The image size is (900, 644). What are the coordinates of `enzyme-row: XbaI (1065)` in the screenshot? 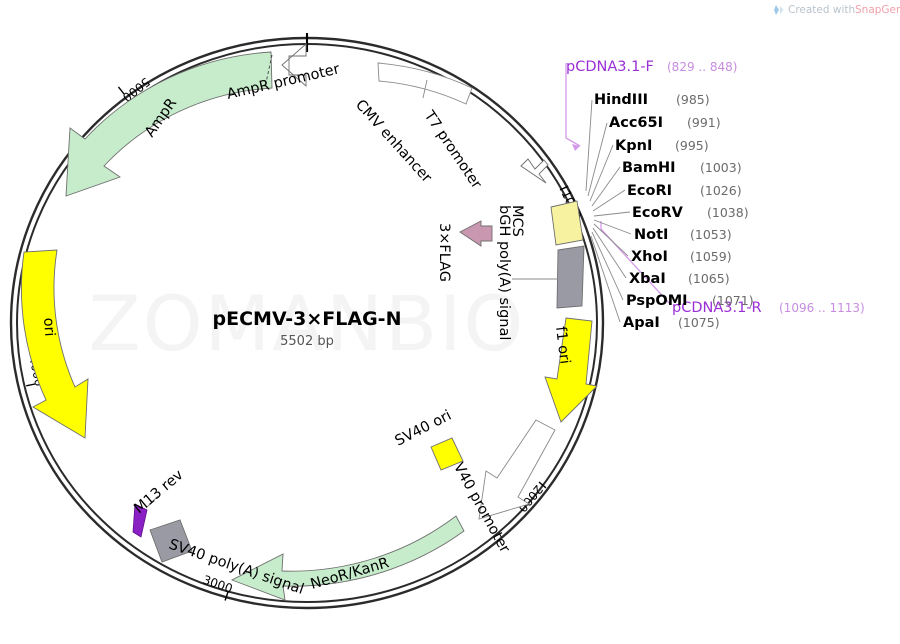 It's located at (679, 279).